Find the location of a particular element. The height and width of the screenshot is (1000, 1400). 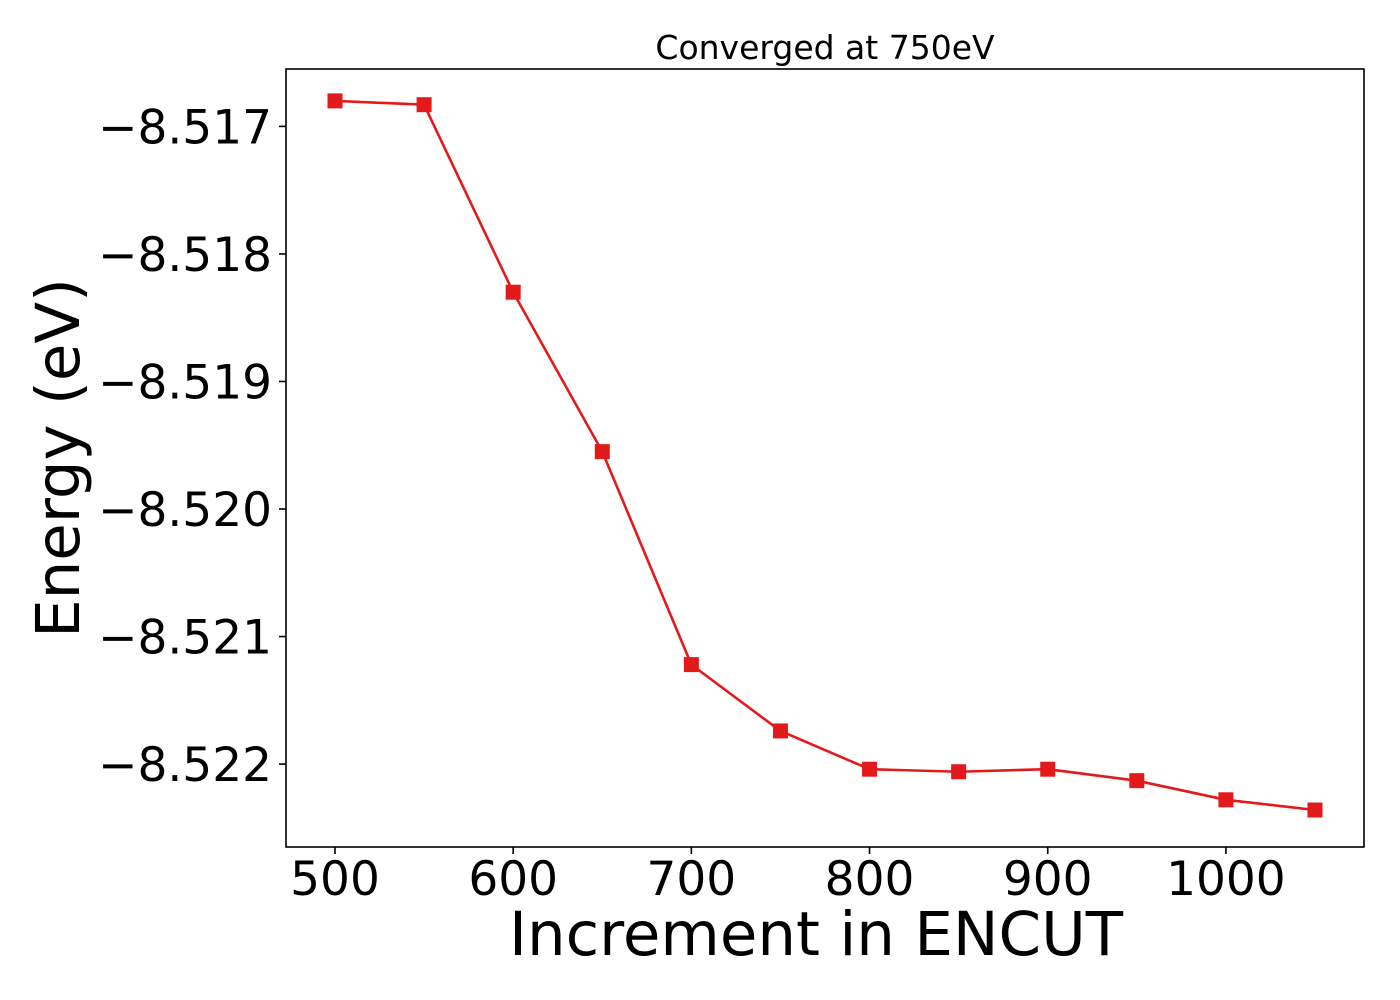

y-tick-label: −8.521 is located at coordinates (185, 638).